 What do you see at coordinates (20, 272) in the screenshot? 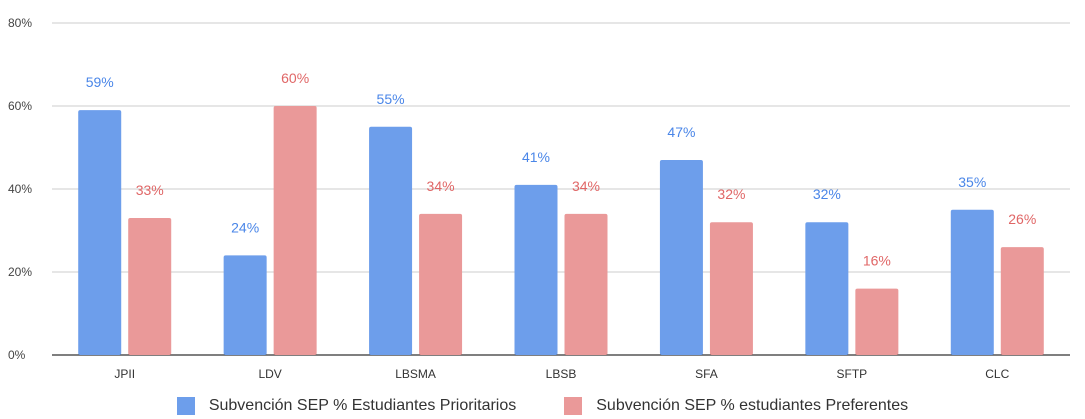
I see `y-tick-label: 20%` at bounding box center [20, 272].